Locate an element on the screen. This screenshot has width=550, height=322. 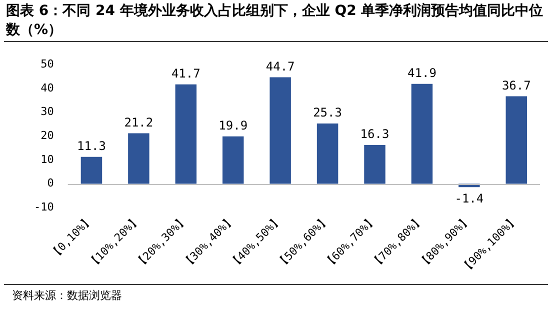
y-tick-label: 30 is located at coordinates (47, 111).